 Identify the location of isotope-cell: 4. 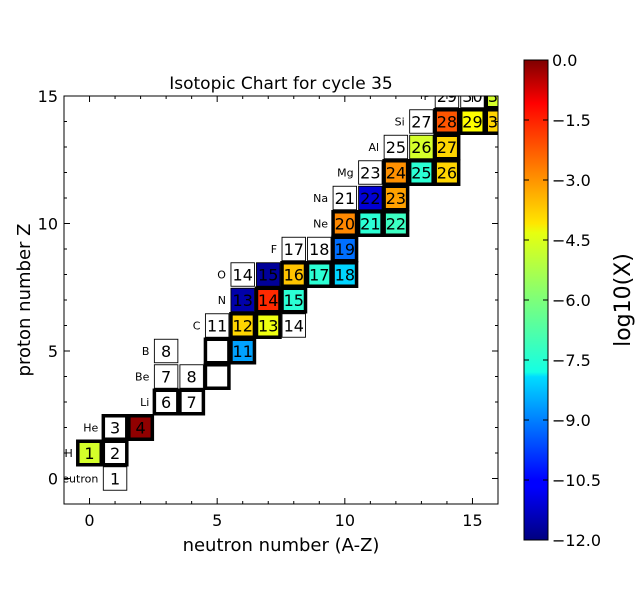
(141, 427).